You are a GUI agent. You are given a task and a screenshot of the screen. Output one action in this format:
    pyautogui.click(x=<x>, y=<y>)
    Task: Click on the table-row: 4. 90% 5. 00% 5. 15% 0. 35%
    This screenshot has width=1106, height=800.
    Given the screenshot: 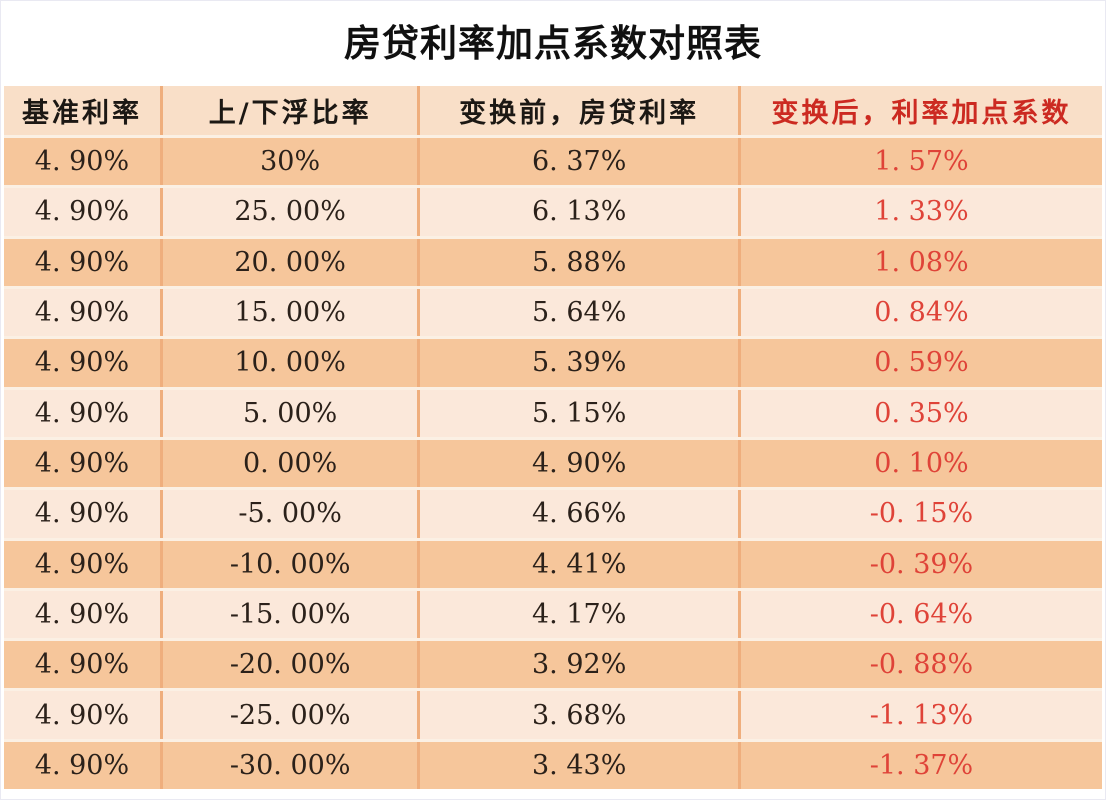 What is the action you would take?
    pyautogui.click(x=553, y=411)
    